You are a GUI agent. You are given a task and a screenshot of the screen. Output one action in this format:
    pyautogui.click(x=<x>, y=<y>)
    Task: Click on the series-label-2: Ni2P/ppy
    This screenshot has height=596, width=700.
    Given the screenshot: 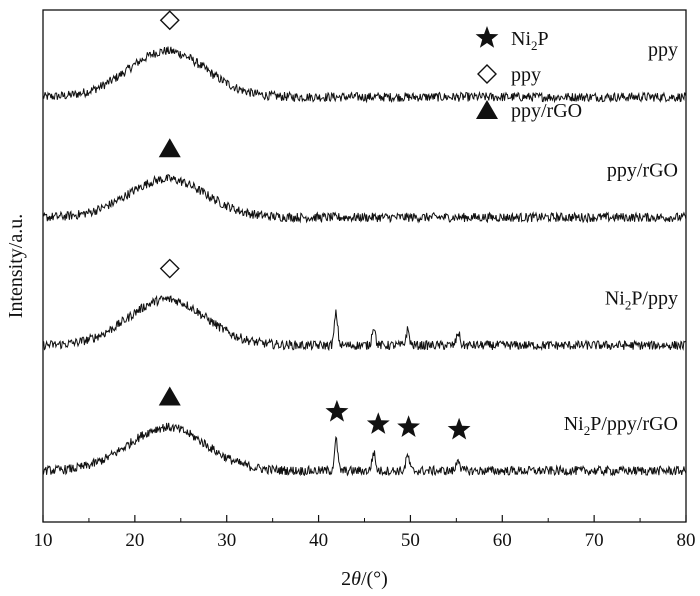 What is the action you would take?
    pyautogui.click(x=641, y=299)
    